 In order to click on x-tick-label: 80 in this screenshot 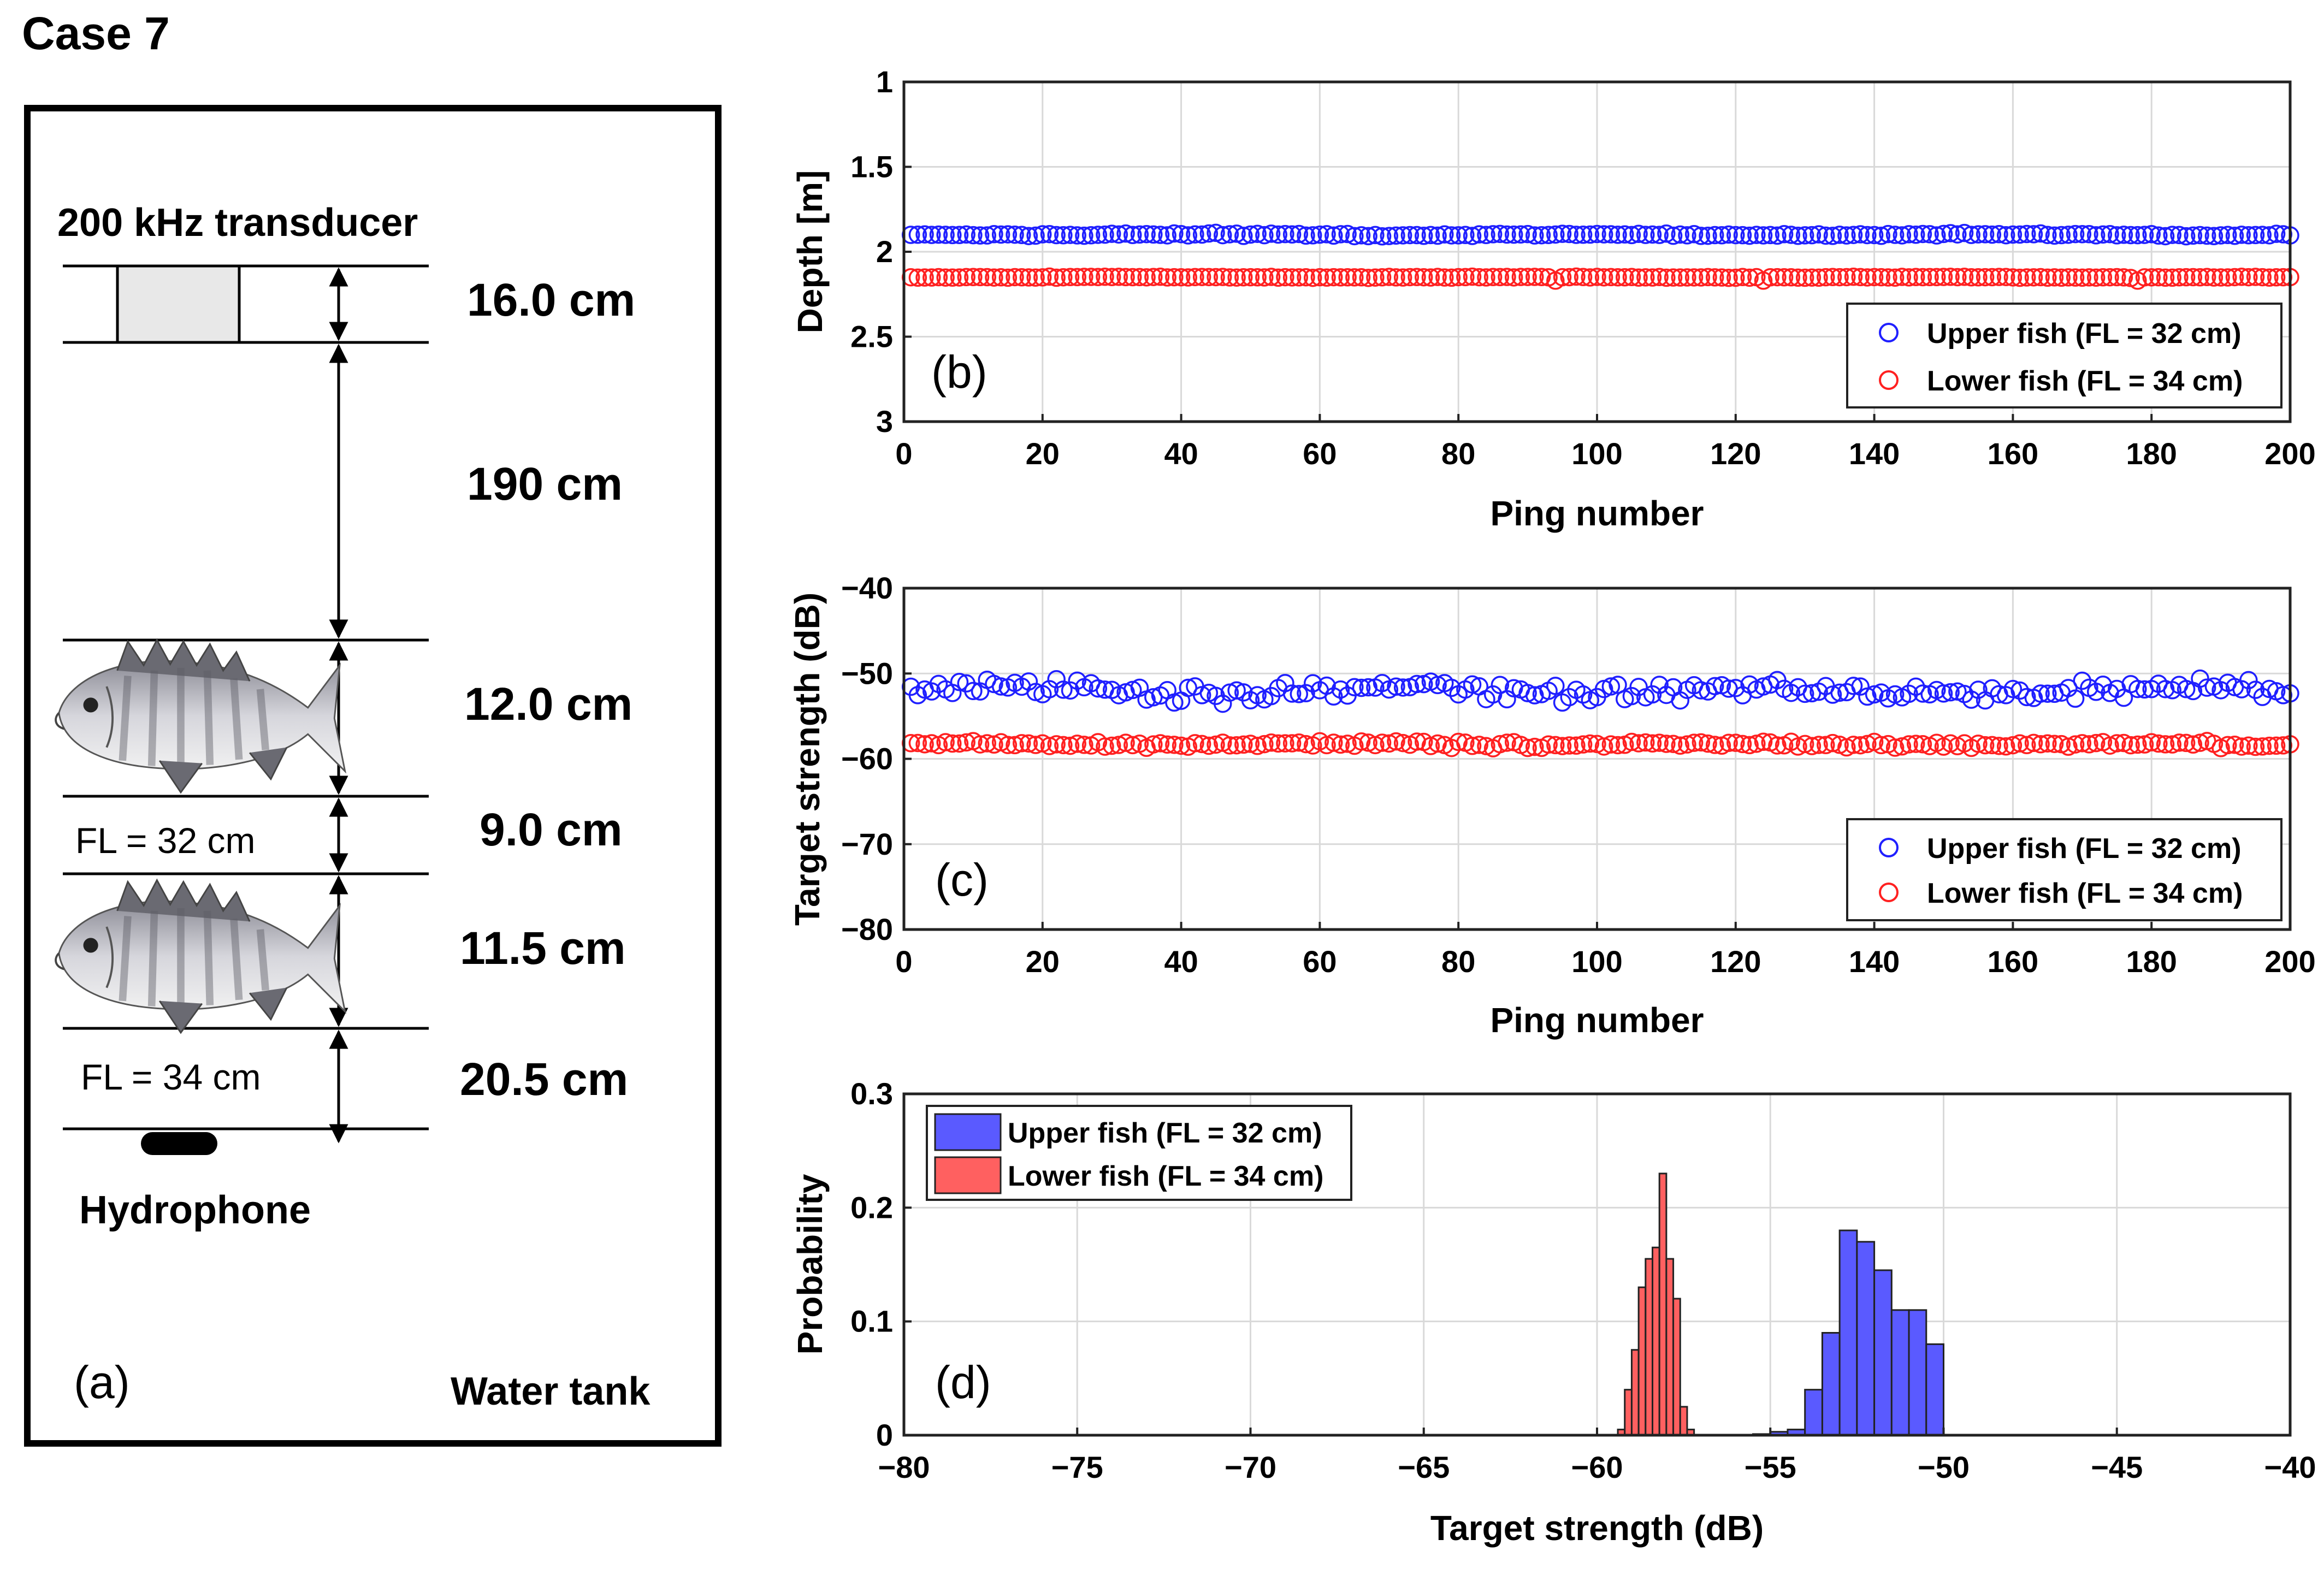, I will do `click(1458, 961)`.